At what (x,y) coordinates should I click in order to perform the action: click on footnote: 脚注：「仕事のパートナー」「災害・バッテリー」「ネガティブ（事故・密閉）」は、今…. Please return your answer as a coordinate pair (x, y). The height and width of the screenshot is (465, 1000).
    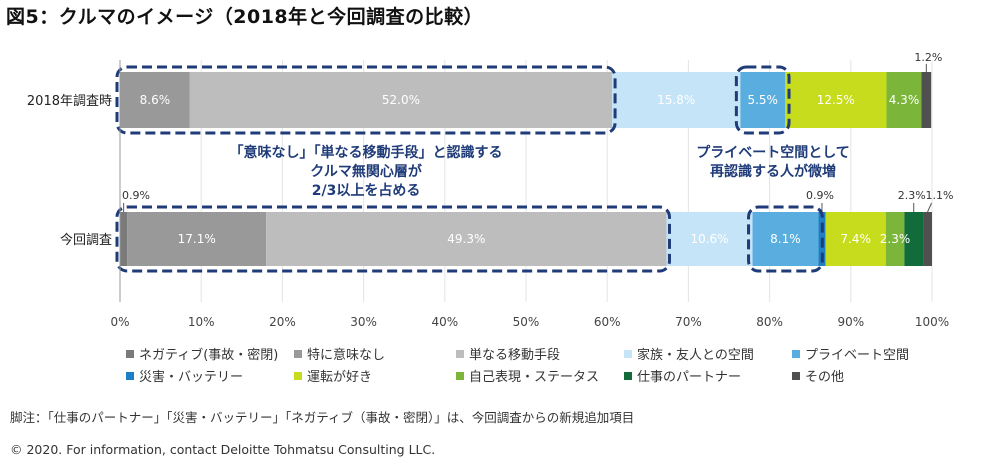
    Looking at the image, I should click on (322, 417).